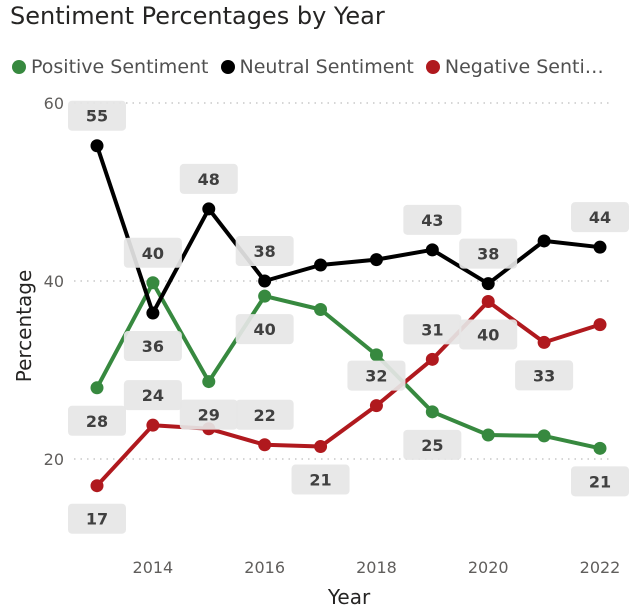  Describe the element at coordinates (600, 325) in the screenshot. I see `point-negative-2022` at that location.